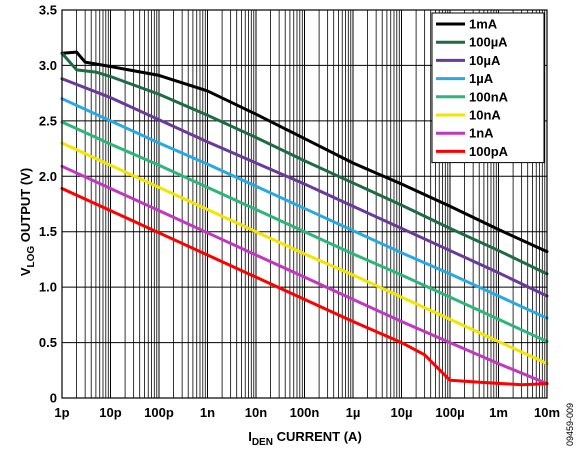  I want to click on y-tick-labels: 0 0.5 1.0 1.5 2.0 2.5 3.0 3.5, so click(48, 204).